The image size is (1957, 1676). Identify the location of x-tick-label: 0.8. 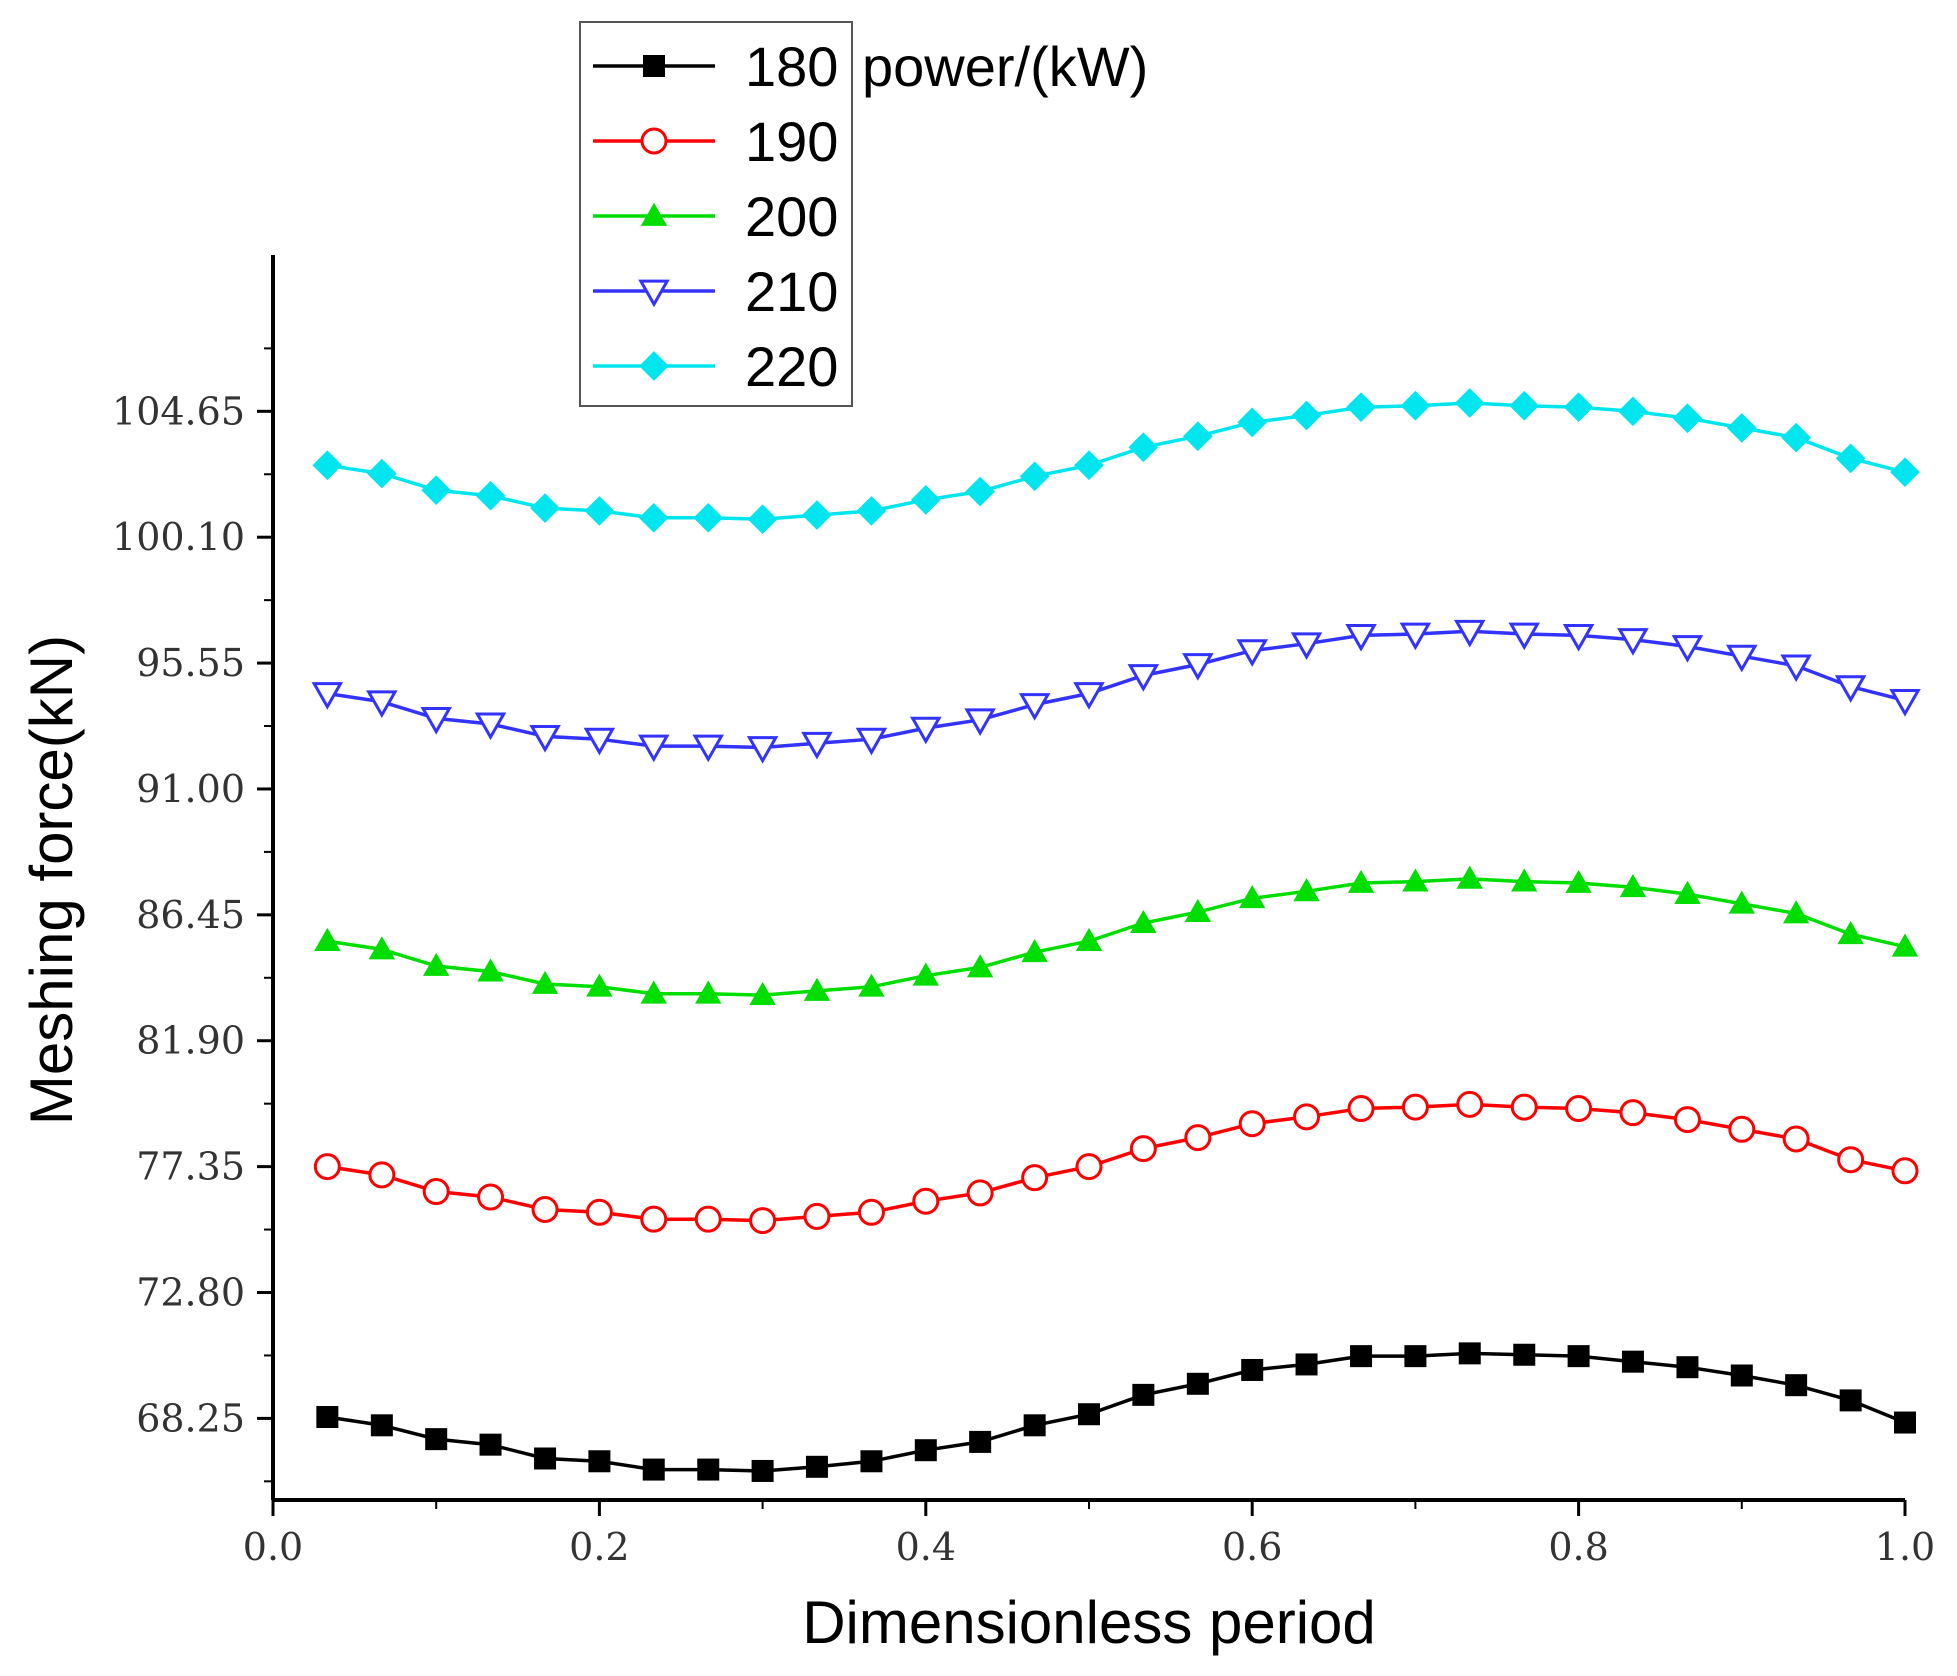
(1578, 1547).